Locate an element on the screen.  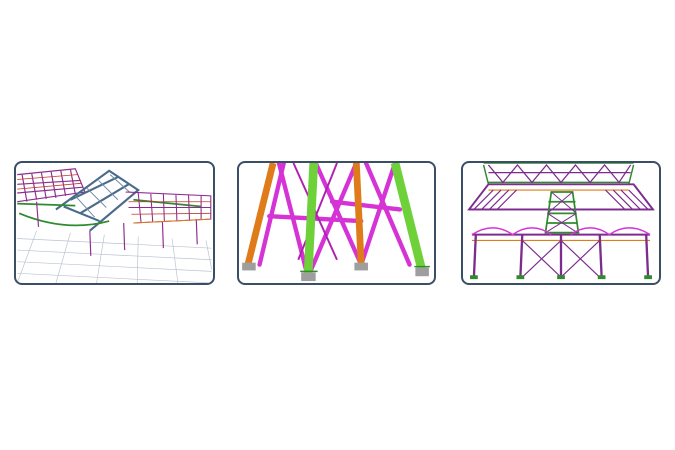
roof-truss-structure-model is located at coordinates (114, 223).